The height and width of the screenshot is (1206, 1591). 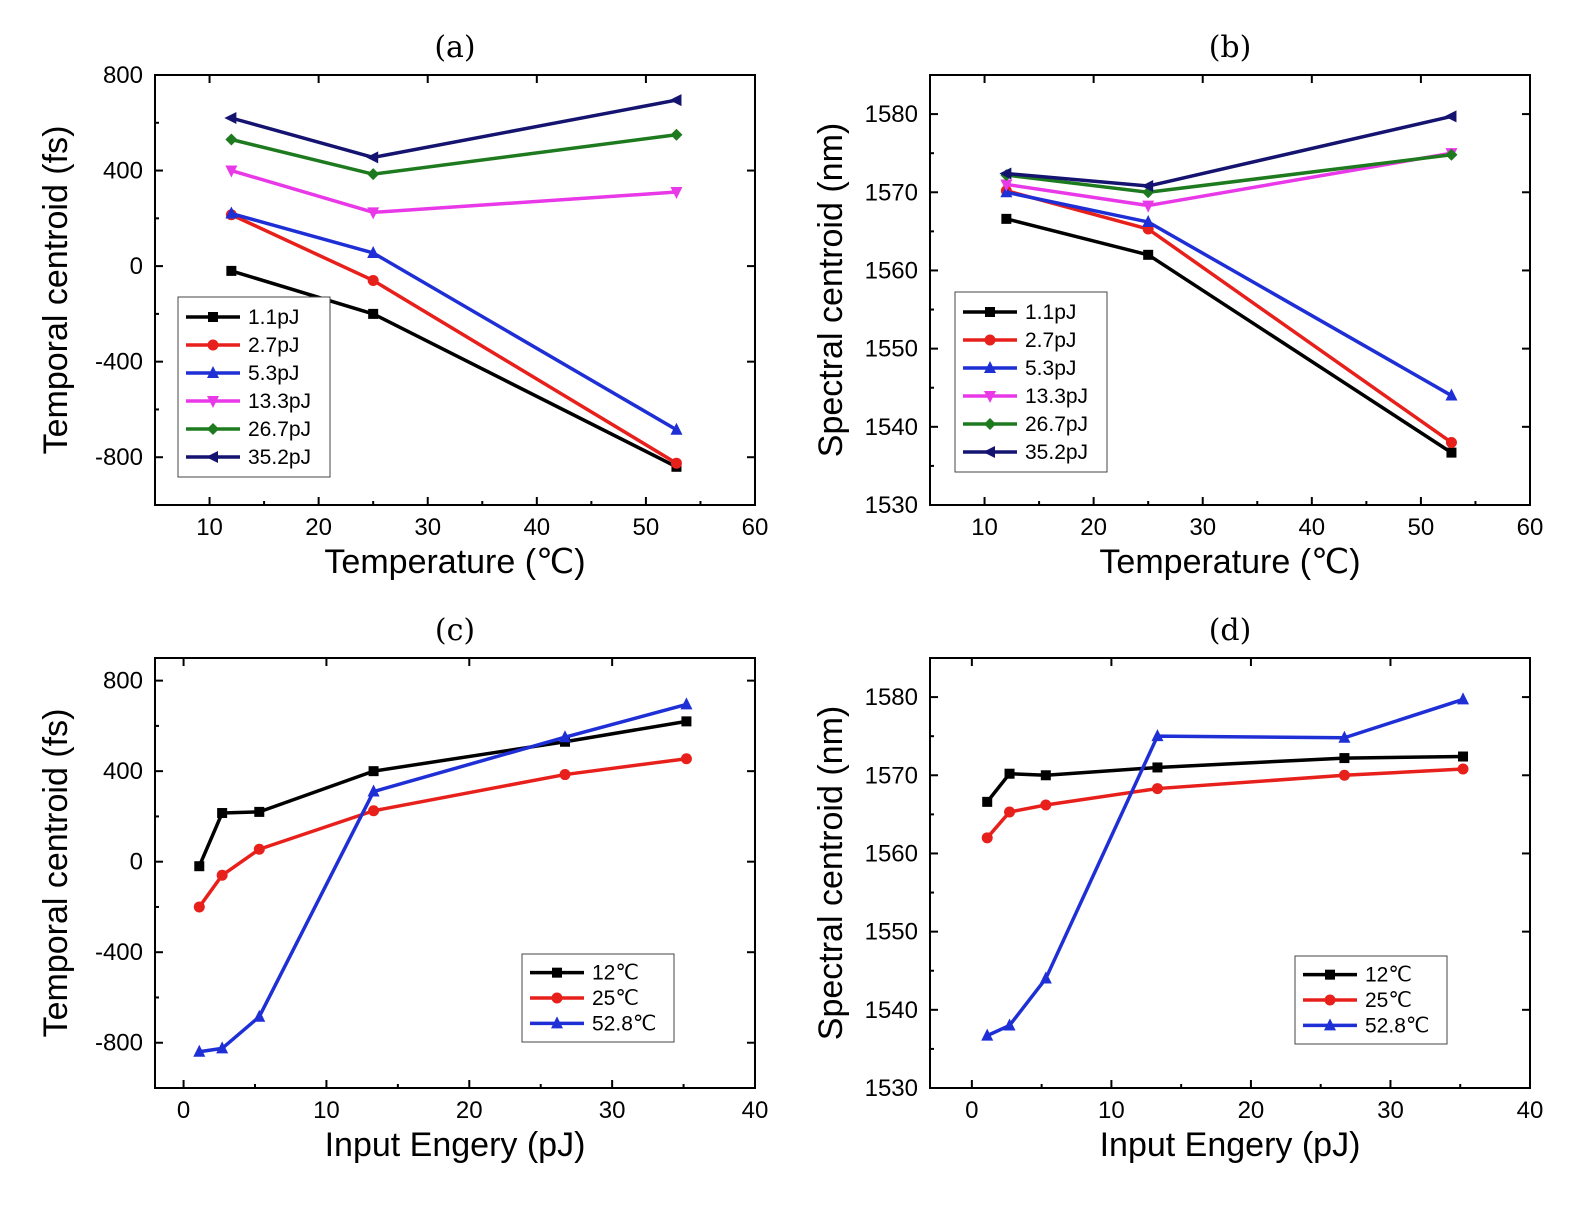 I want to click on y-tick-label: 1560, so click(x=891, y=853).